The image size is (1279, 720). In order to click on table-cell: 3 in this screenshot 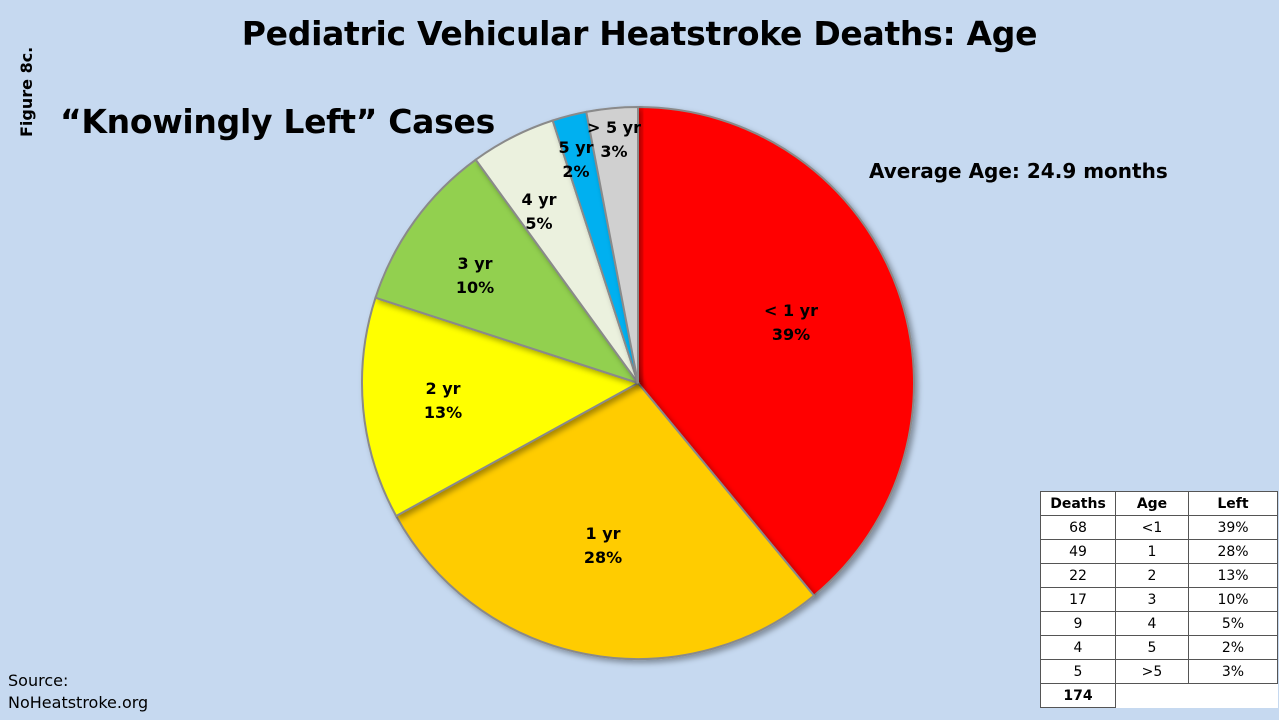, I will do `click(1152, 599)`.